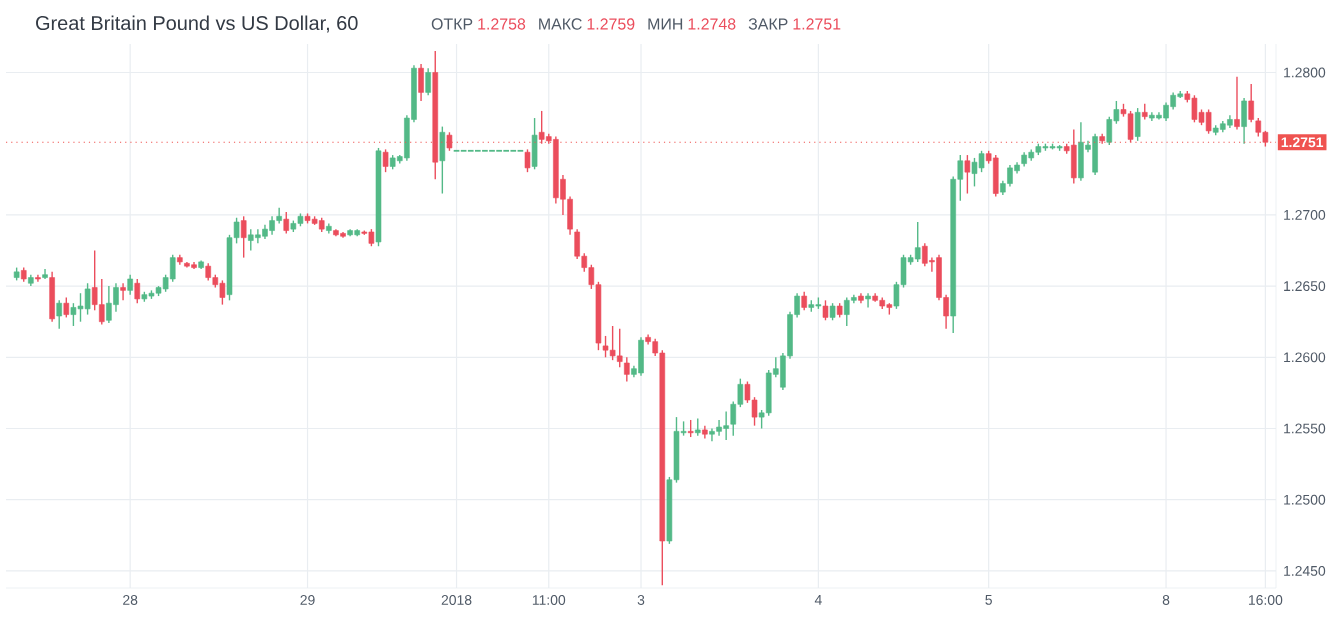  I want to click on chart-title: Great Britain Pound vs US Dollar, 60, so click(197, 24).